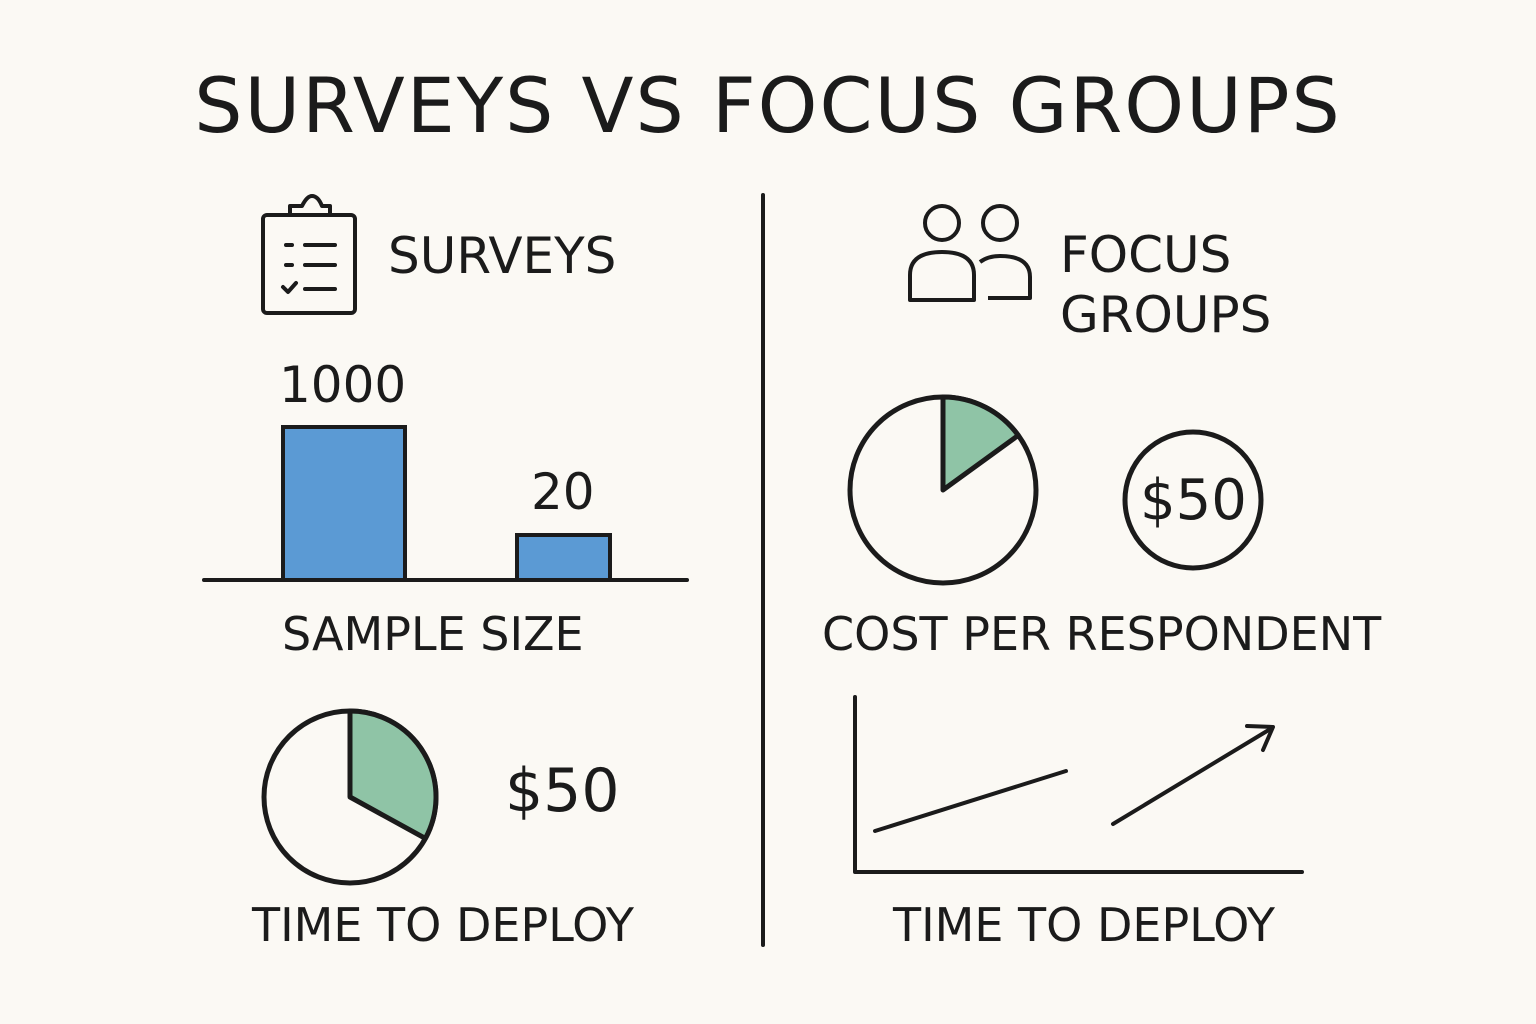 The width and height of the screenshot is (1536, 1024). Describe the element at coordinates (433, 634) in the screenshot. I see `sample-size-label: SAMPLE SIZE` at that location.